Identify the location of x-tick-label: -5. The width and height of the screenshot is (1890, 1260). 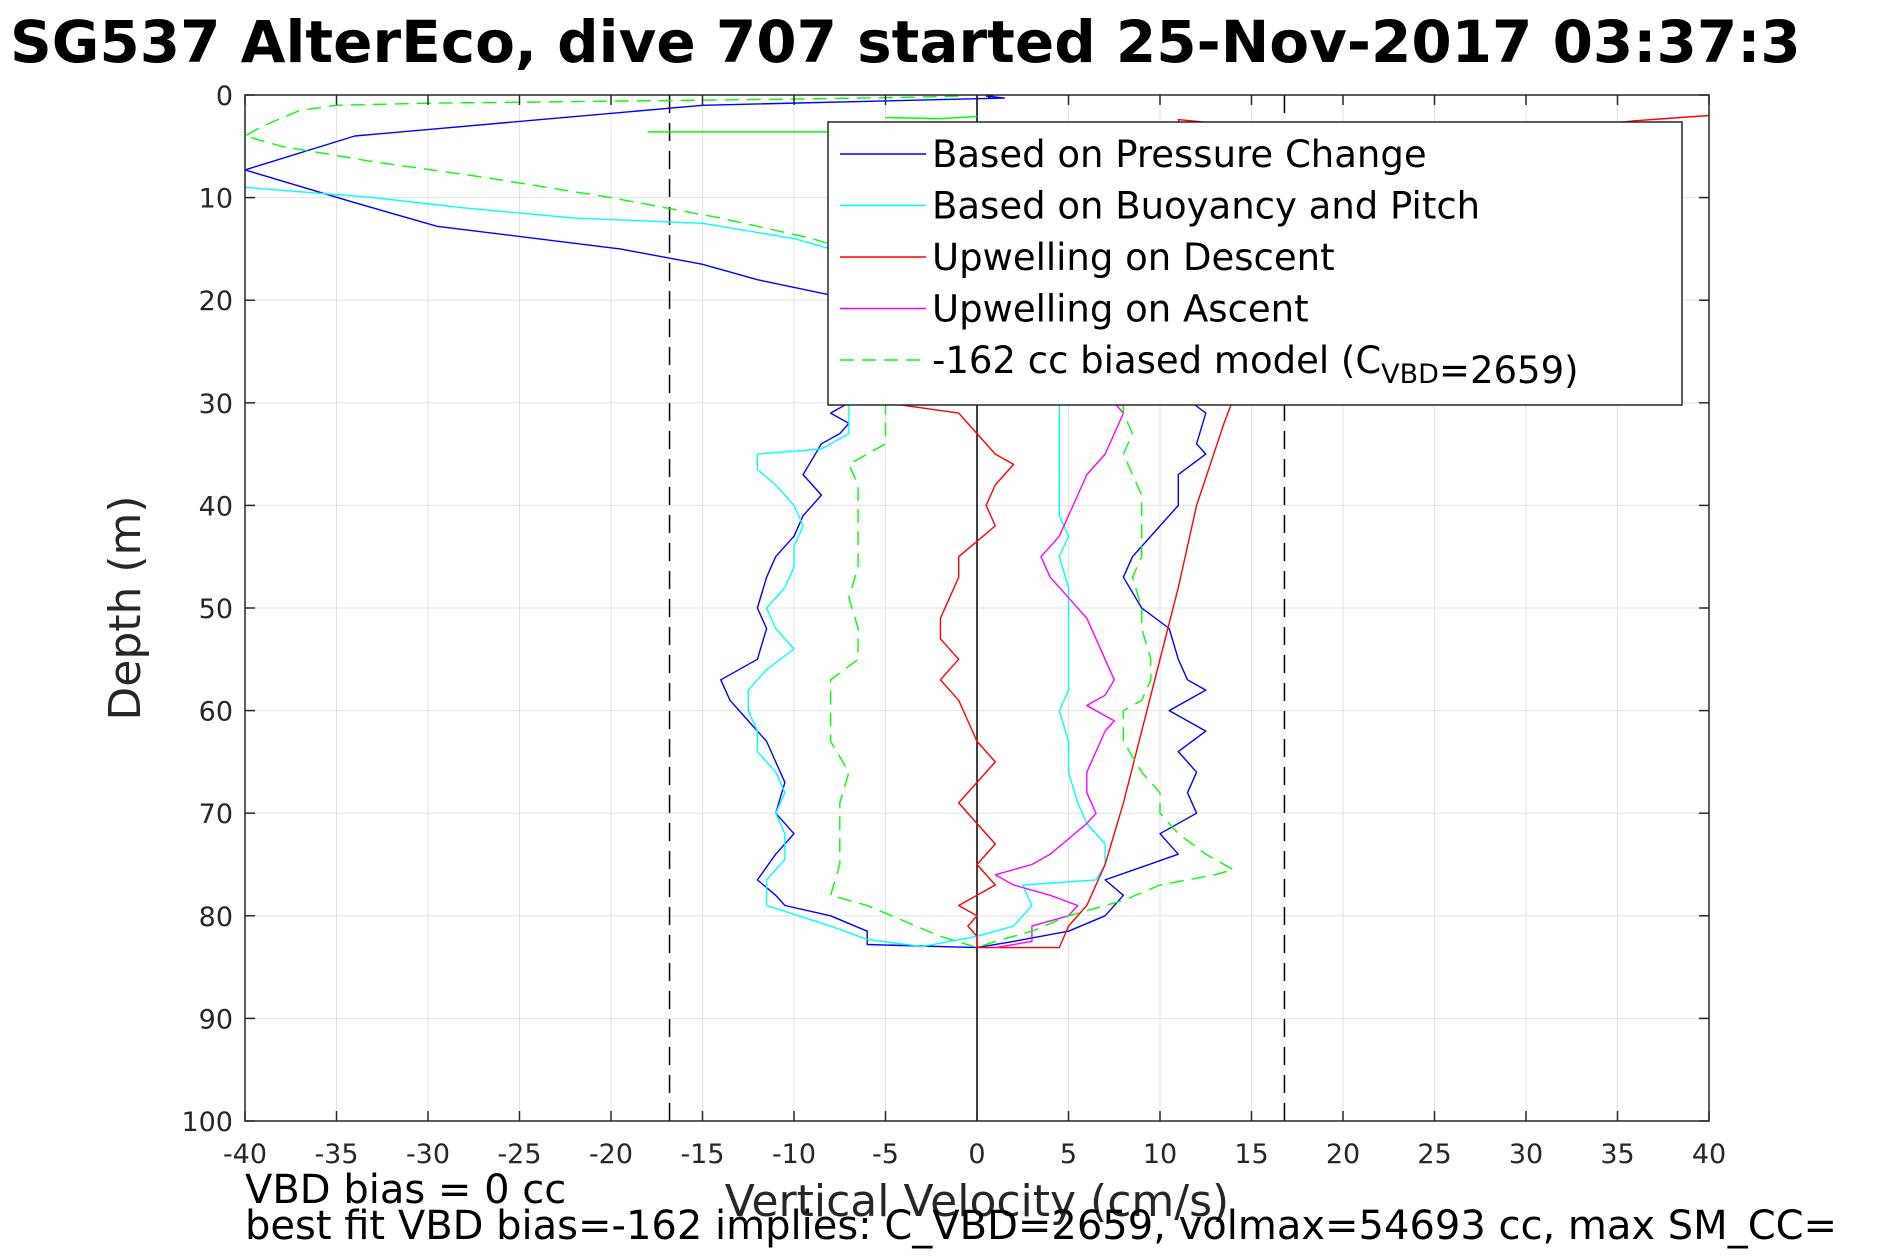
(885, 1154).